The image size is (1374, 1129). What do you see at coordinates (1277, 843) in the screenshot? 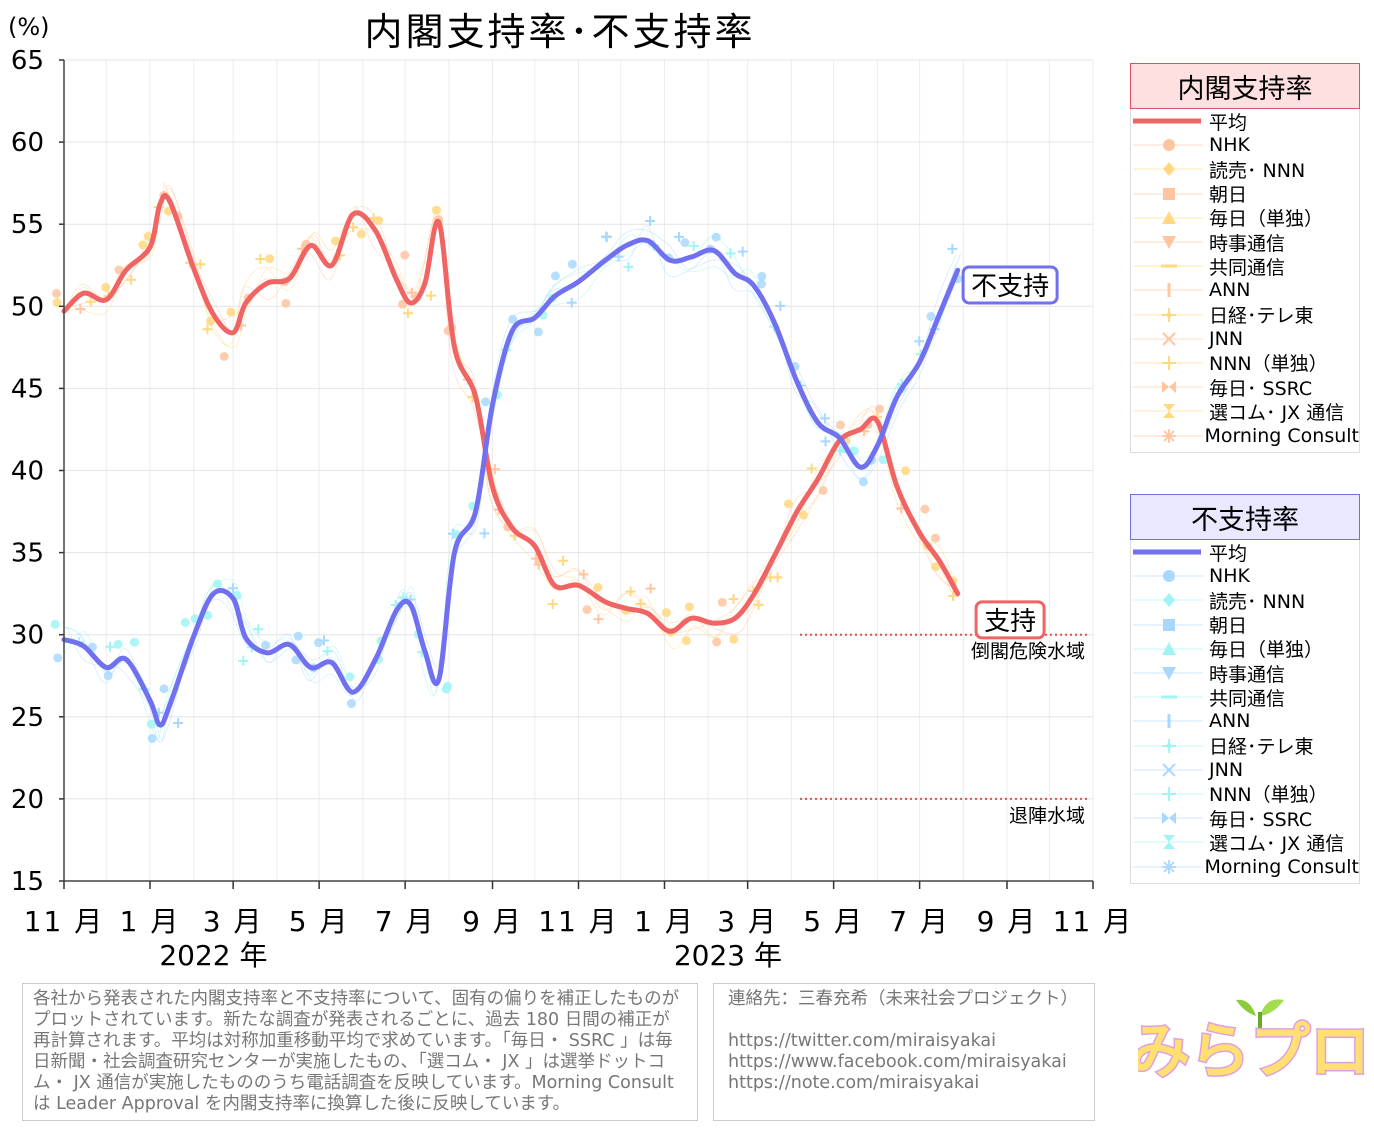
I see `legend-disapprove-item-label: 選コム･ JX 通信` at bounding box center [1277, 843].